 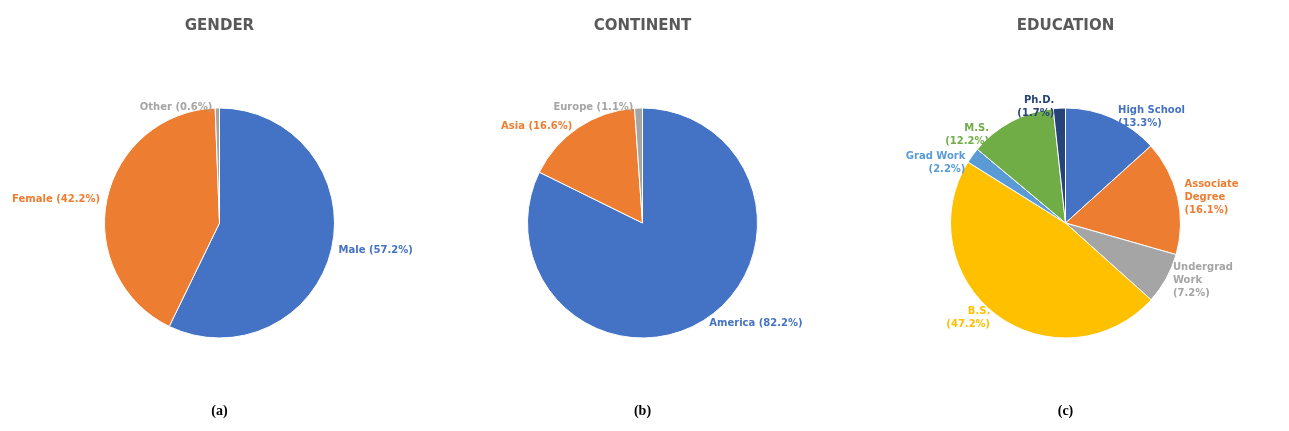 What do you see at coordinates (1191, 293) in the screenshot?
I see `data-label: (7.2%)` at bounding box center [1191, 293].